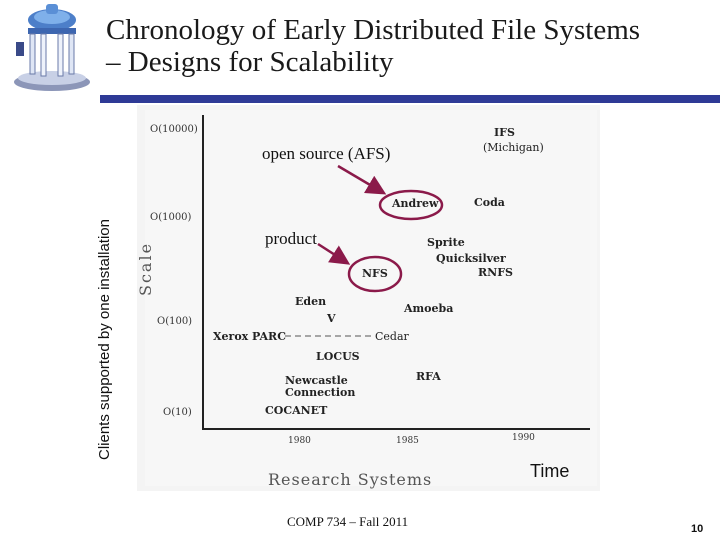 The image size is (720, 540). I want to click on system-eden: Eden, so click(311, 301).